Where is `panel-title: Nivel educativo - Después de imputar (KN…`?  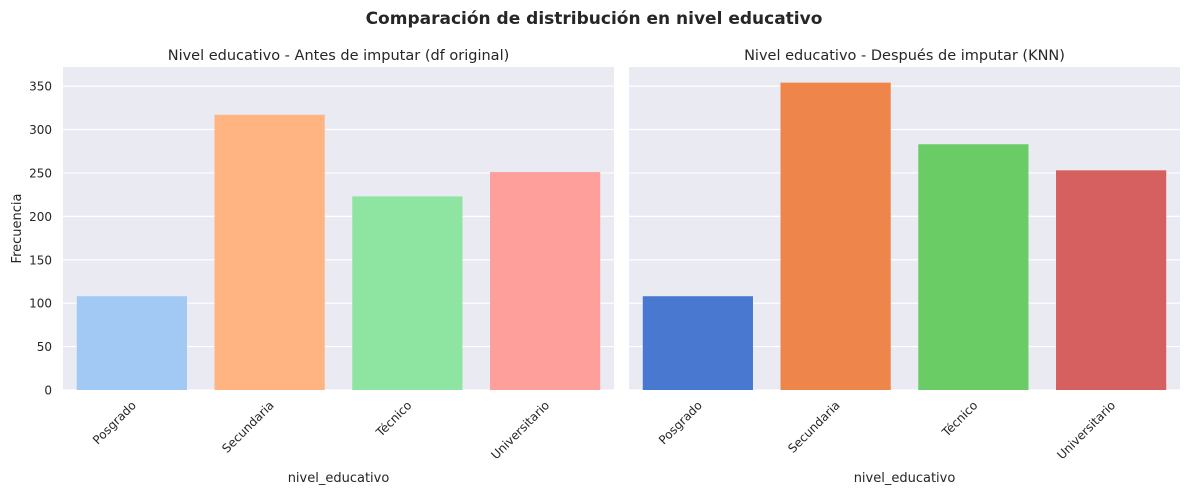 panel-title: Nivel educativo - Después de imputar (KN… is located at coordinates (904, 56).